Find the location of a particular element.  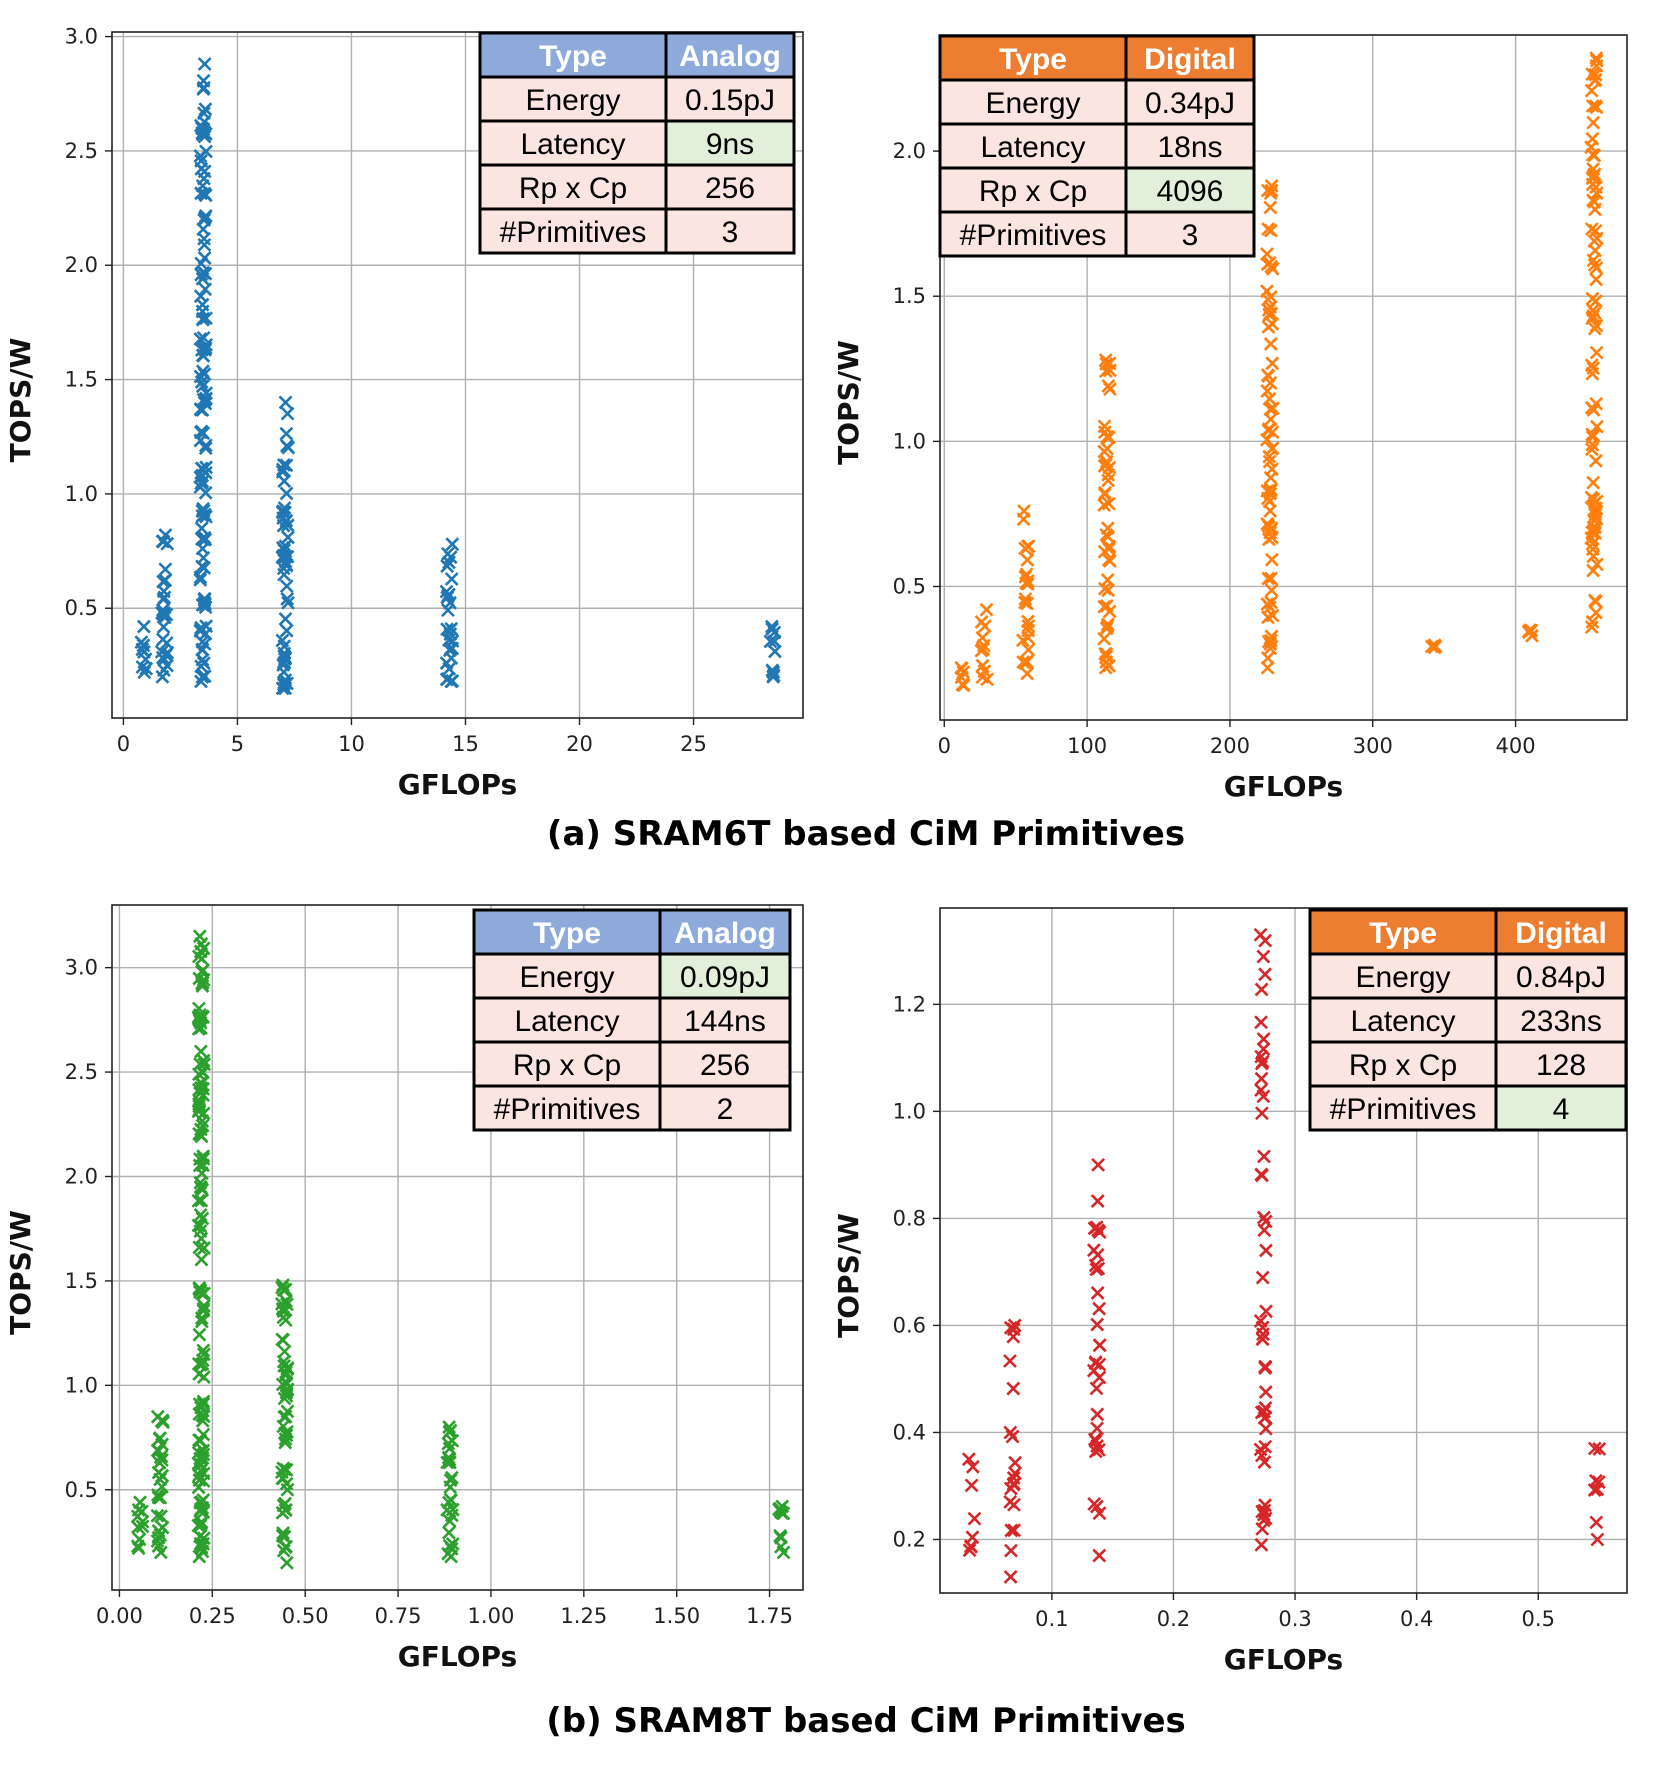

caption-a: (a) SRAM6T based CiM Primitives is located at coordinates (866, 834).